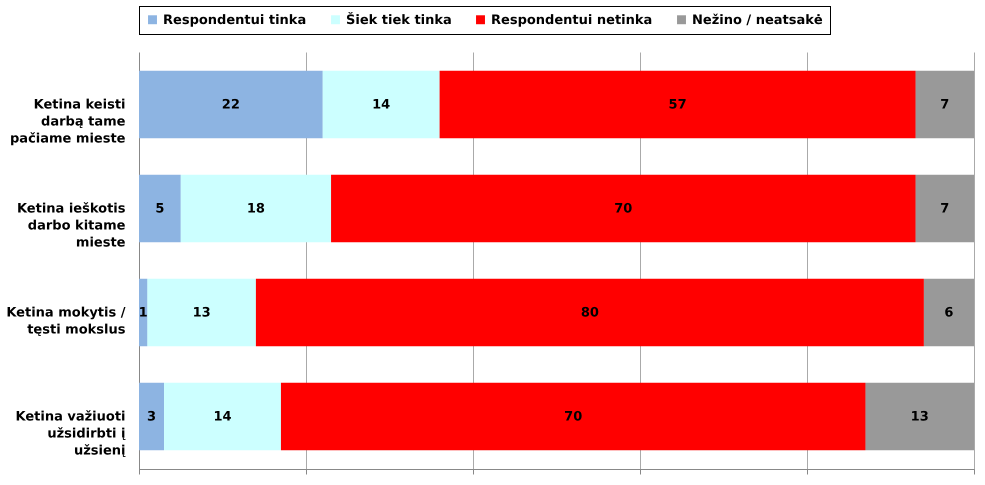 The image size is (985, 485). Describe the element at coordinates (234, 20) in the screenshot. I see `legend-label: Respondentui tinka` at that location.